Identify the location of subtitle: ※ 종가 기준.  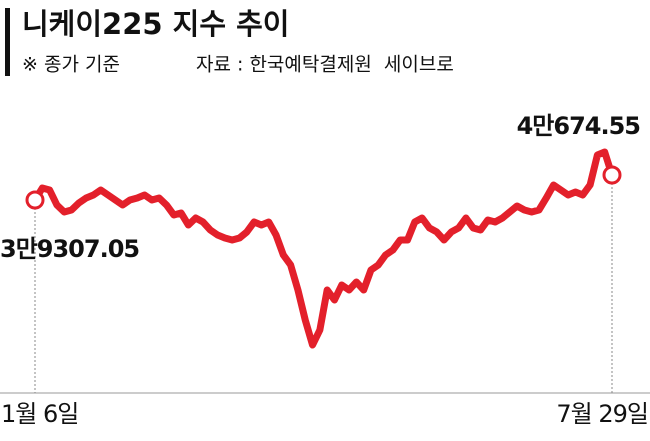
(71, 65).